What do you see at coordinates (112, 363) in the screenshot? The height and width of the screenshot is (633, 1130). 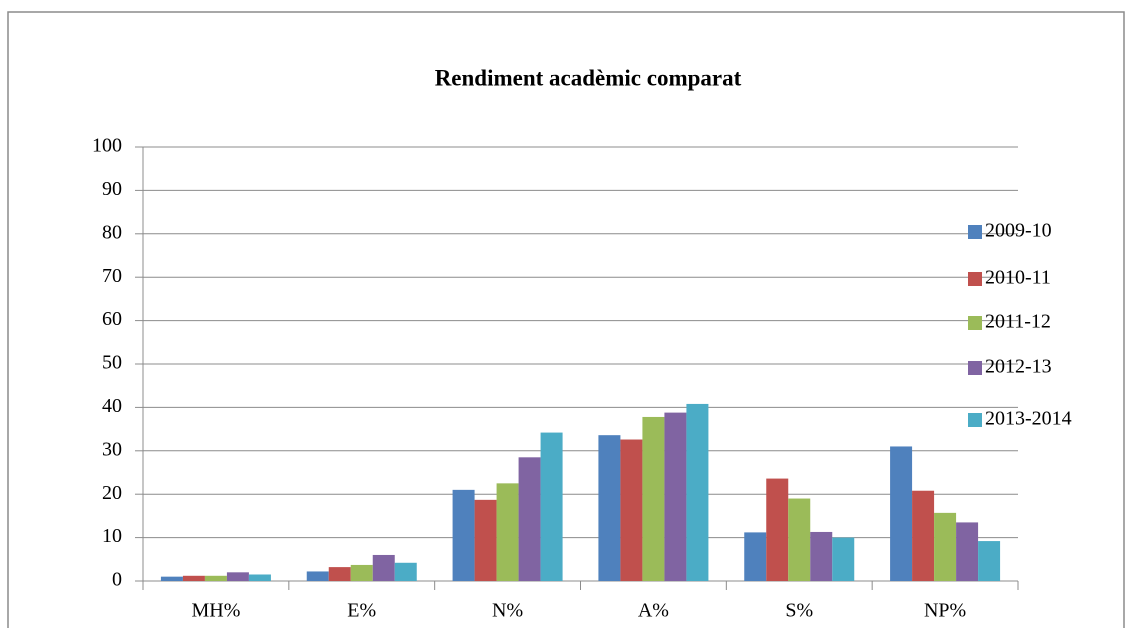 I see `y-tick-label: 50` at bounding box center [112, 363].